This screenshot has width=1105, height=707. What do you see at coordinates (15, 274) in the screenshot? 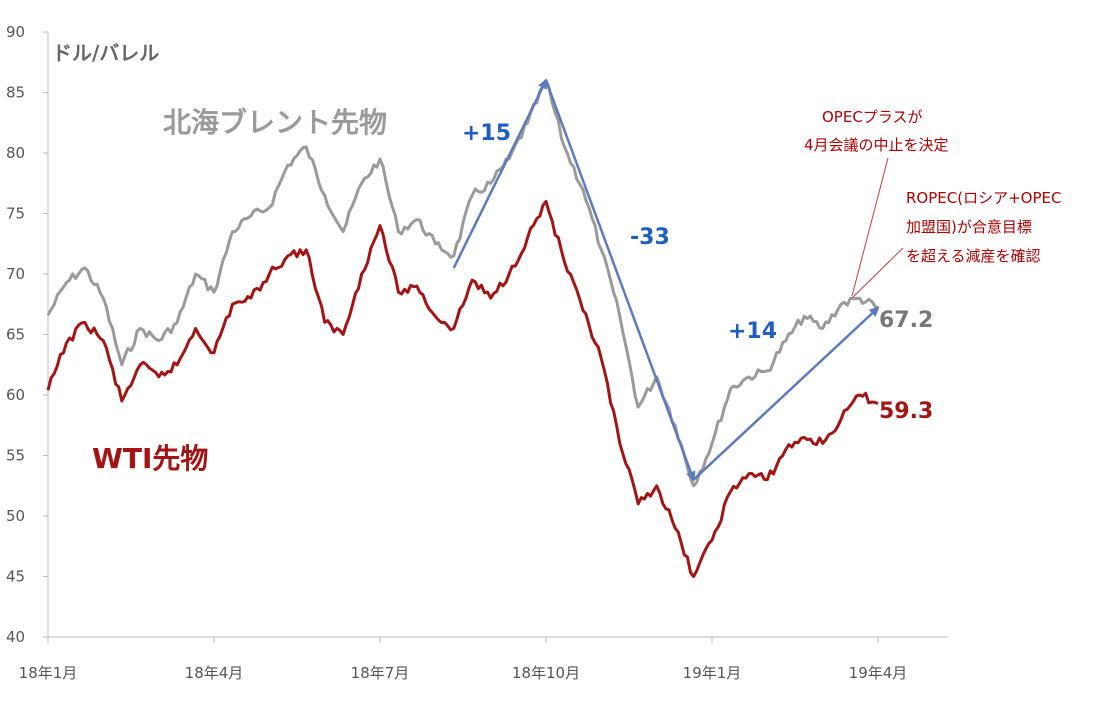
I see `y-tick-label: 70` at bounding box center [15, 274].